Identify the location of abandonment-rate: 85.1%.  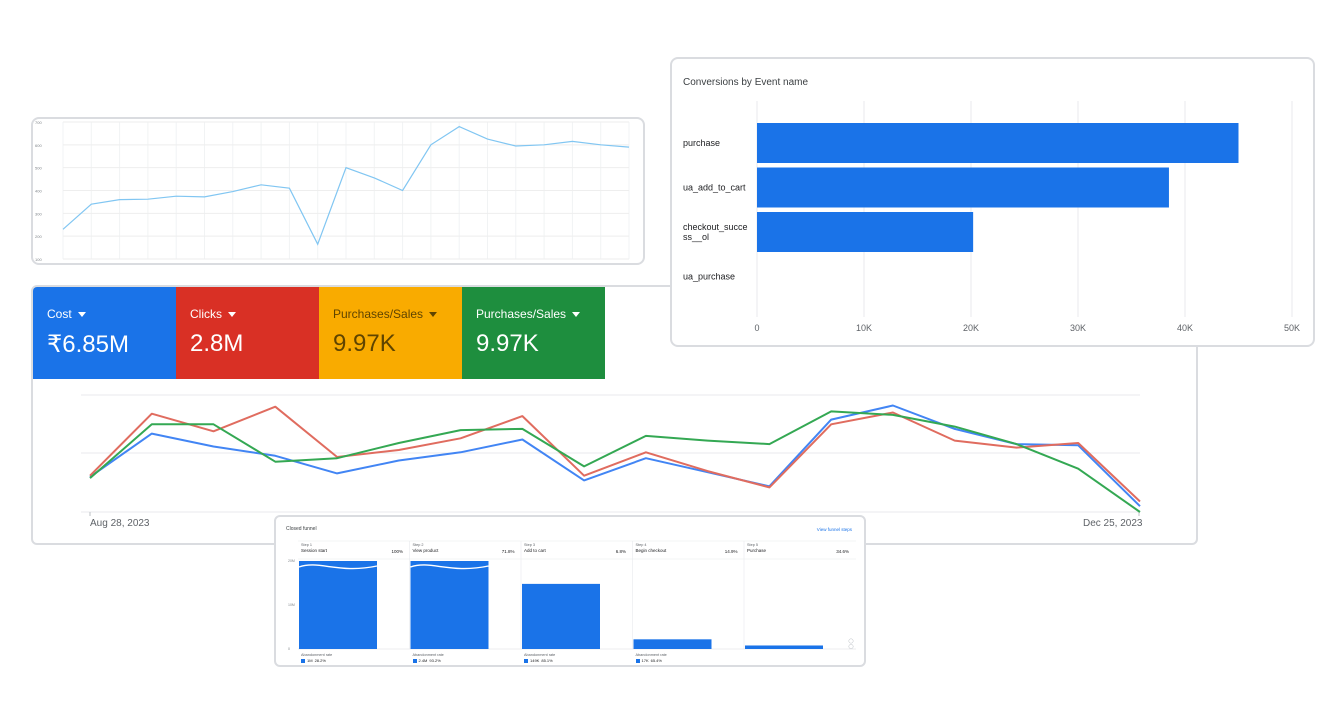
(547, 660).